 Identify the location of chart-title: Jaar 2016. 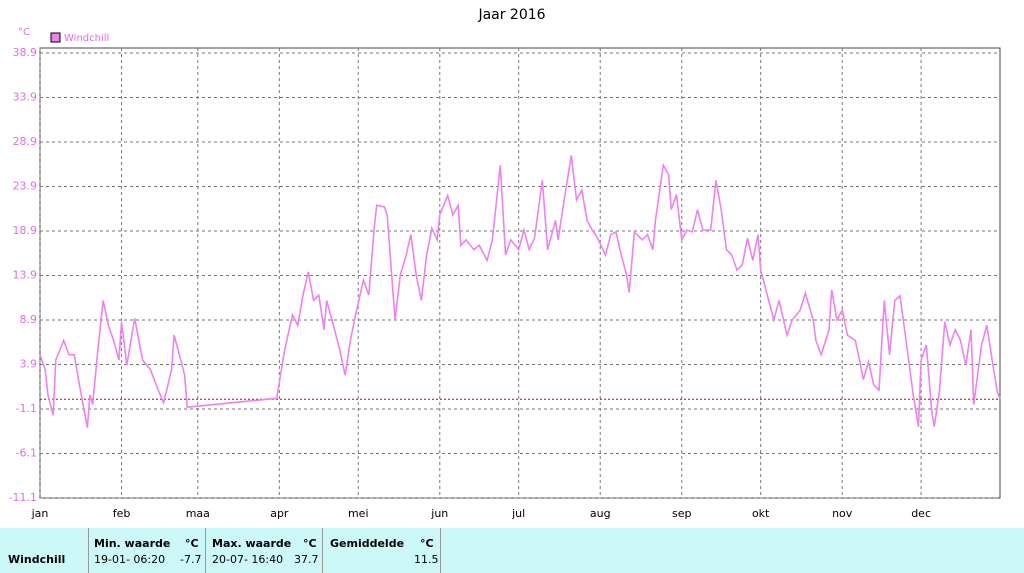
(511, 15).